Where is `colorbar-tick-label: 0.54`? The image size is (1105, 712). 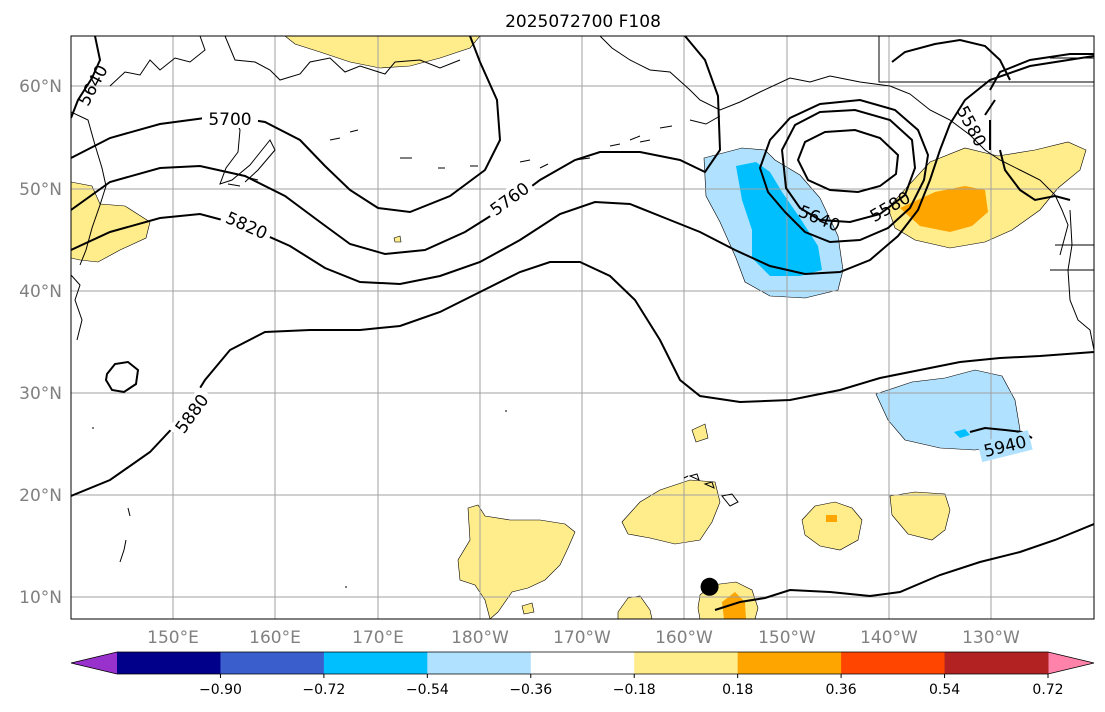
colorbar-tick-label: 0.54 is located at coordinates (944, 690).